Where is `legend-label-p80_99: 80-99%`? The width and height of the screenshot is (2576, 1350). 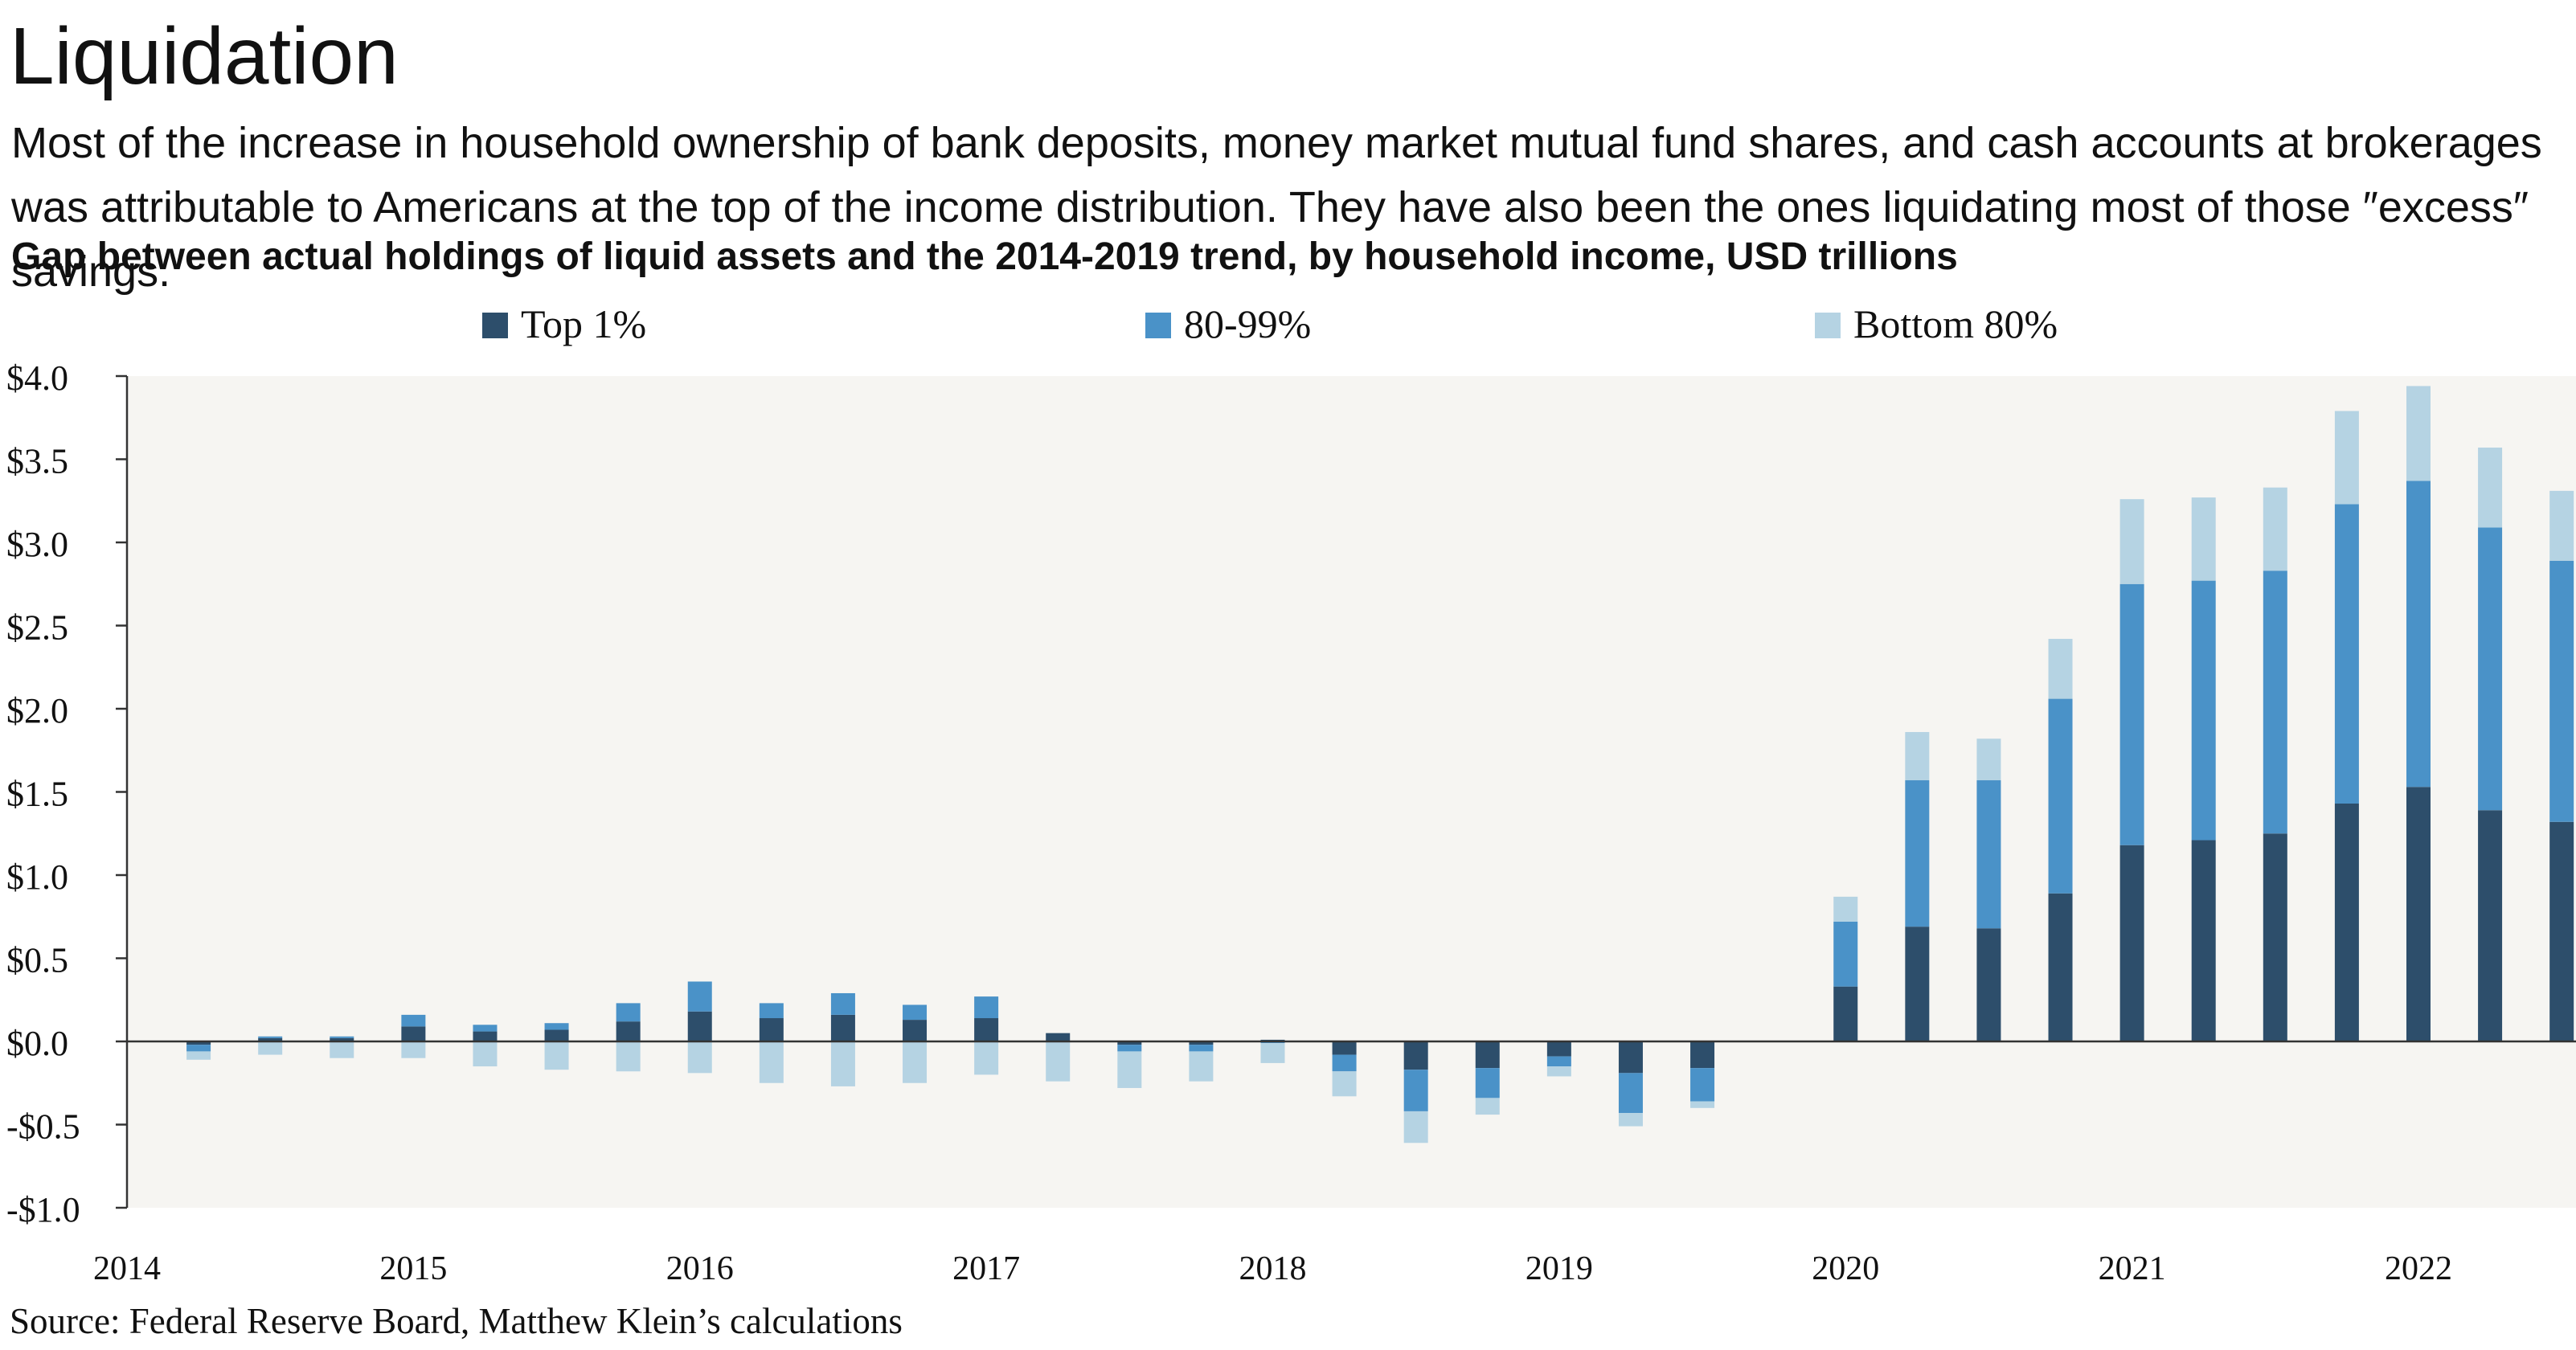 legend-label-p80_99: 80-99% is located at coordinates (1247, 323).